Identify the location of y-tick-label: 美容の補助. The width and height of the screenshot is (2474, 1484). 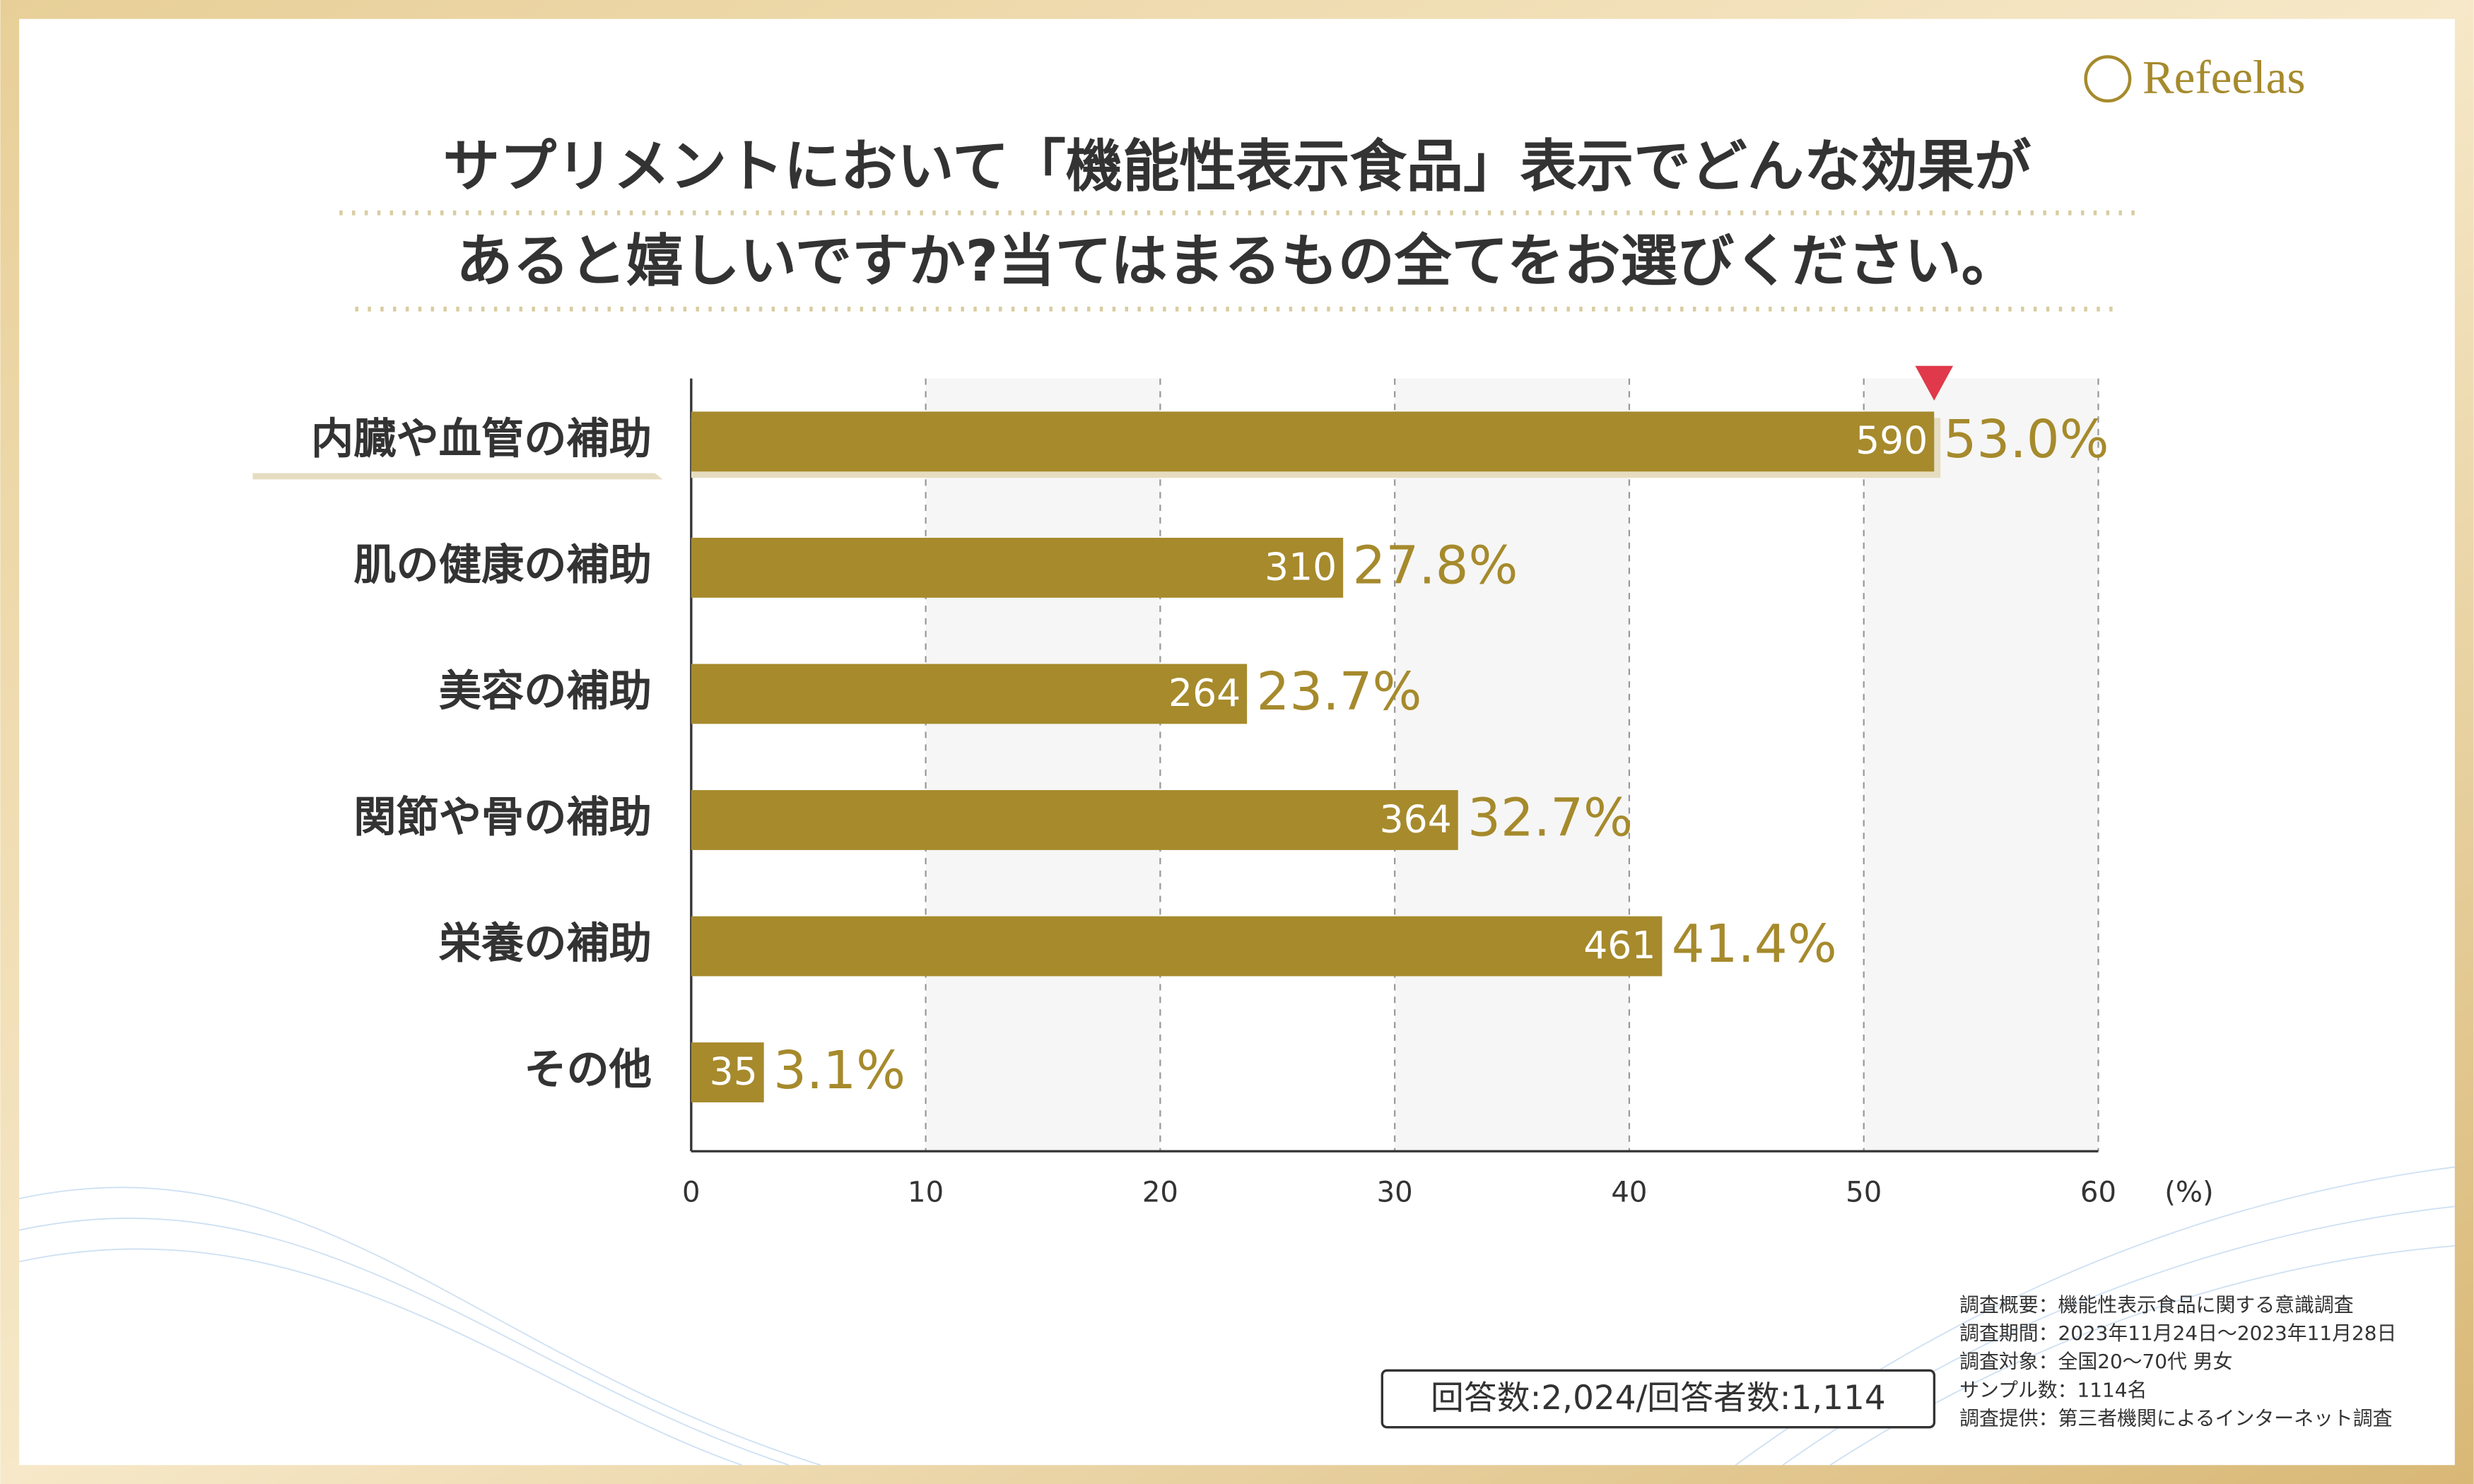
(545, 692).